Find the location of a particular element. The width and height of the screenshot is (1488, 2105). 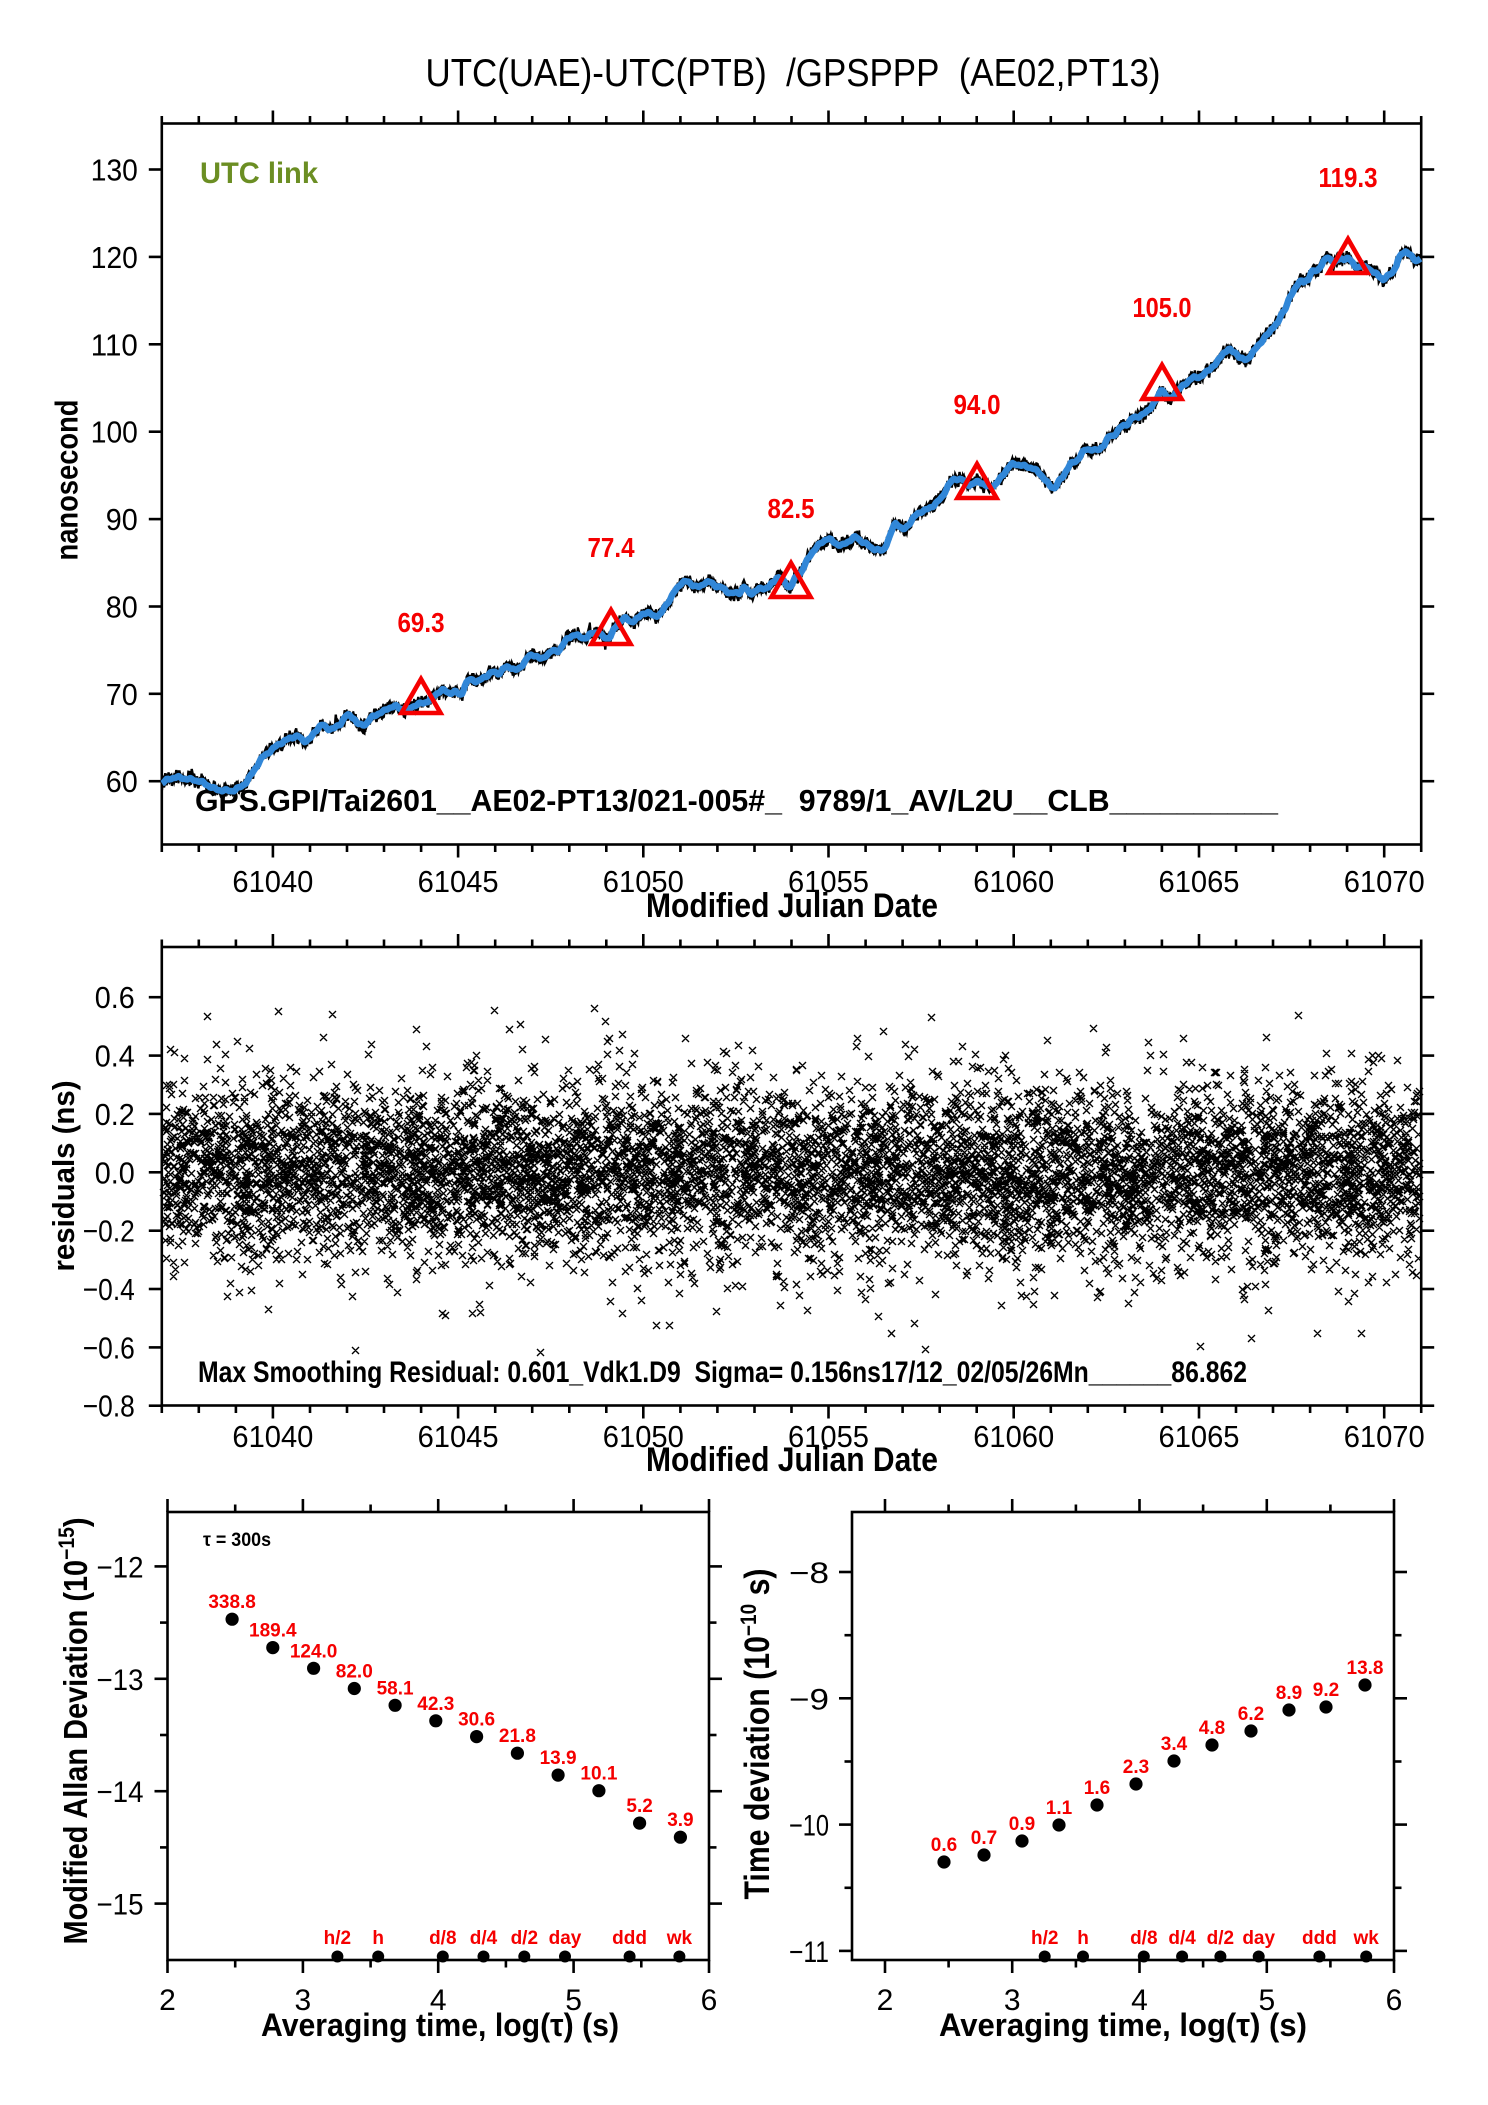

svg-text:UTC(UAE)-UTC(PTB) /GPSPPP (A: UTC(UAE)-UTC(PTB) /GPSPPP (AE02,PT13) is located at coordinates (793, 73).